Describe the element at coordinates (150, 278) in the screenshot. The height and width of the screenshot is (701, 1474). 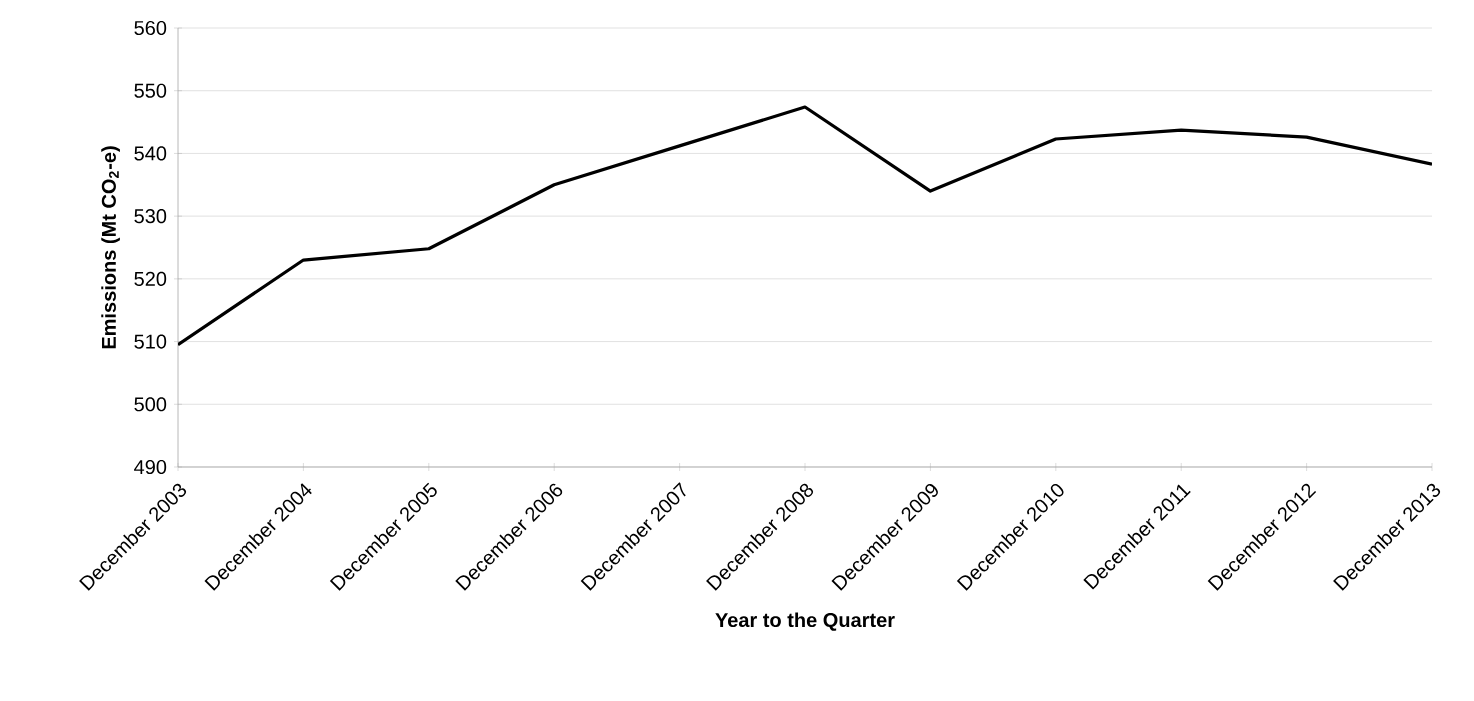
I see `y-tick-label: 520` at that location.